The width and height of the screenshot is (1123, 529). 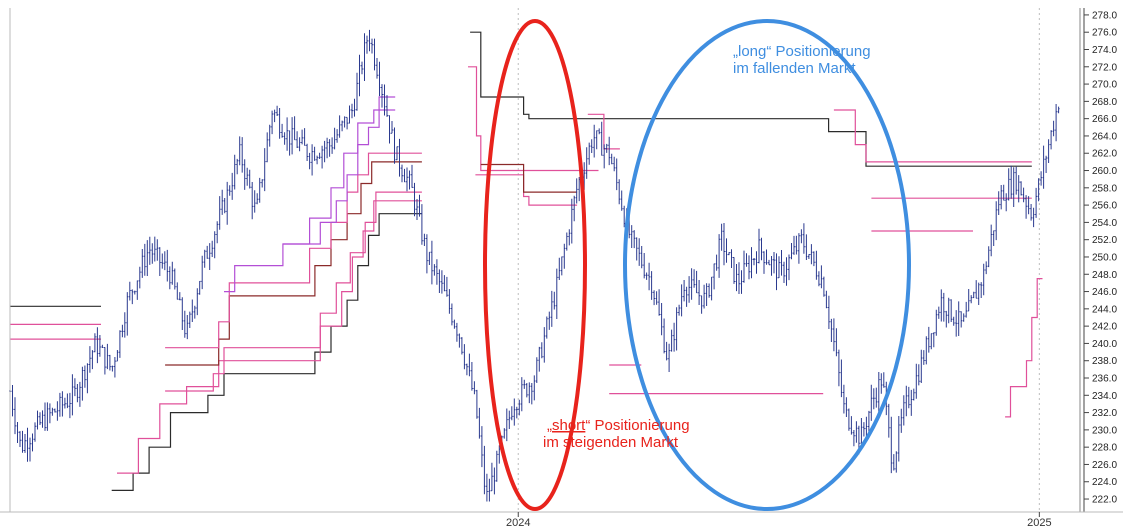 I want to click on annotation-short-line2: im steigenden Markt, so click(x=611, y=442).